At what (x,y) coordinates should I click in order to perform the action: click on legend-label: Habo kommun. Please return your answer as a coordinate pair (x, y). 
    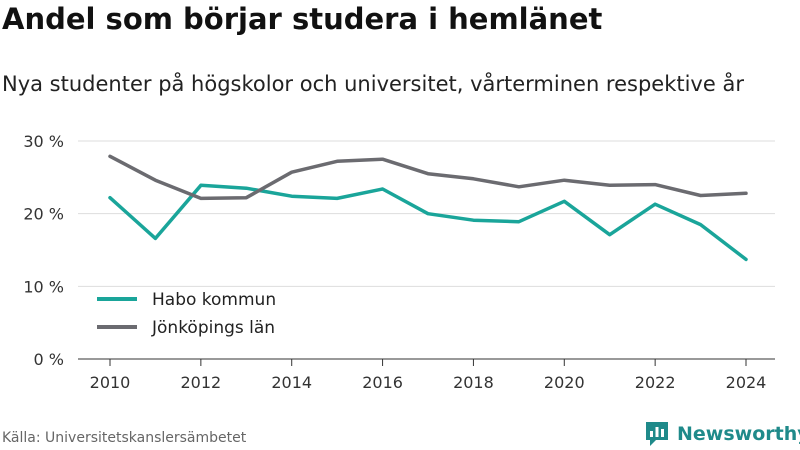
    Looking at the image, I should click on (214, 300).